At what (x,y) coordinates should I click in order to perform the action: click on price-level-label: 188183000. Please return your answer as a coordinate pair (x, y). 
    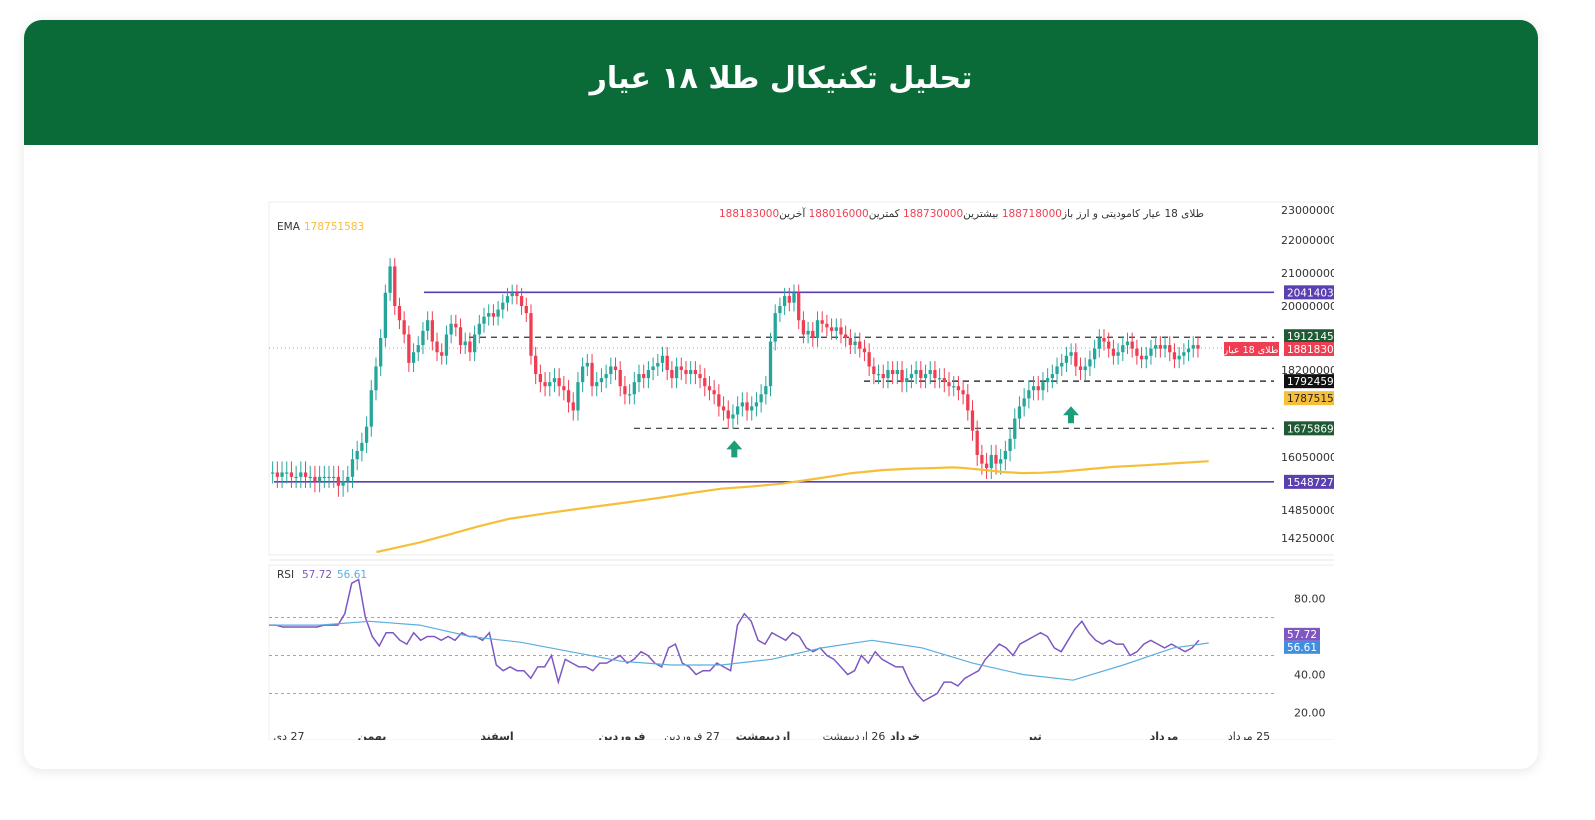
    Looking at the image, I should click on (1310, 350).